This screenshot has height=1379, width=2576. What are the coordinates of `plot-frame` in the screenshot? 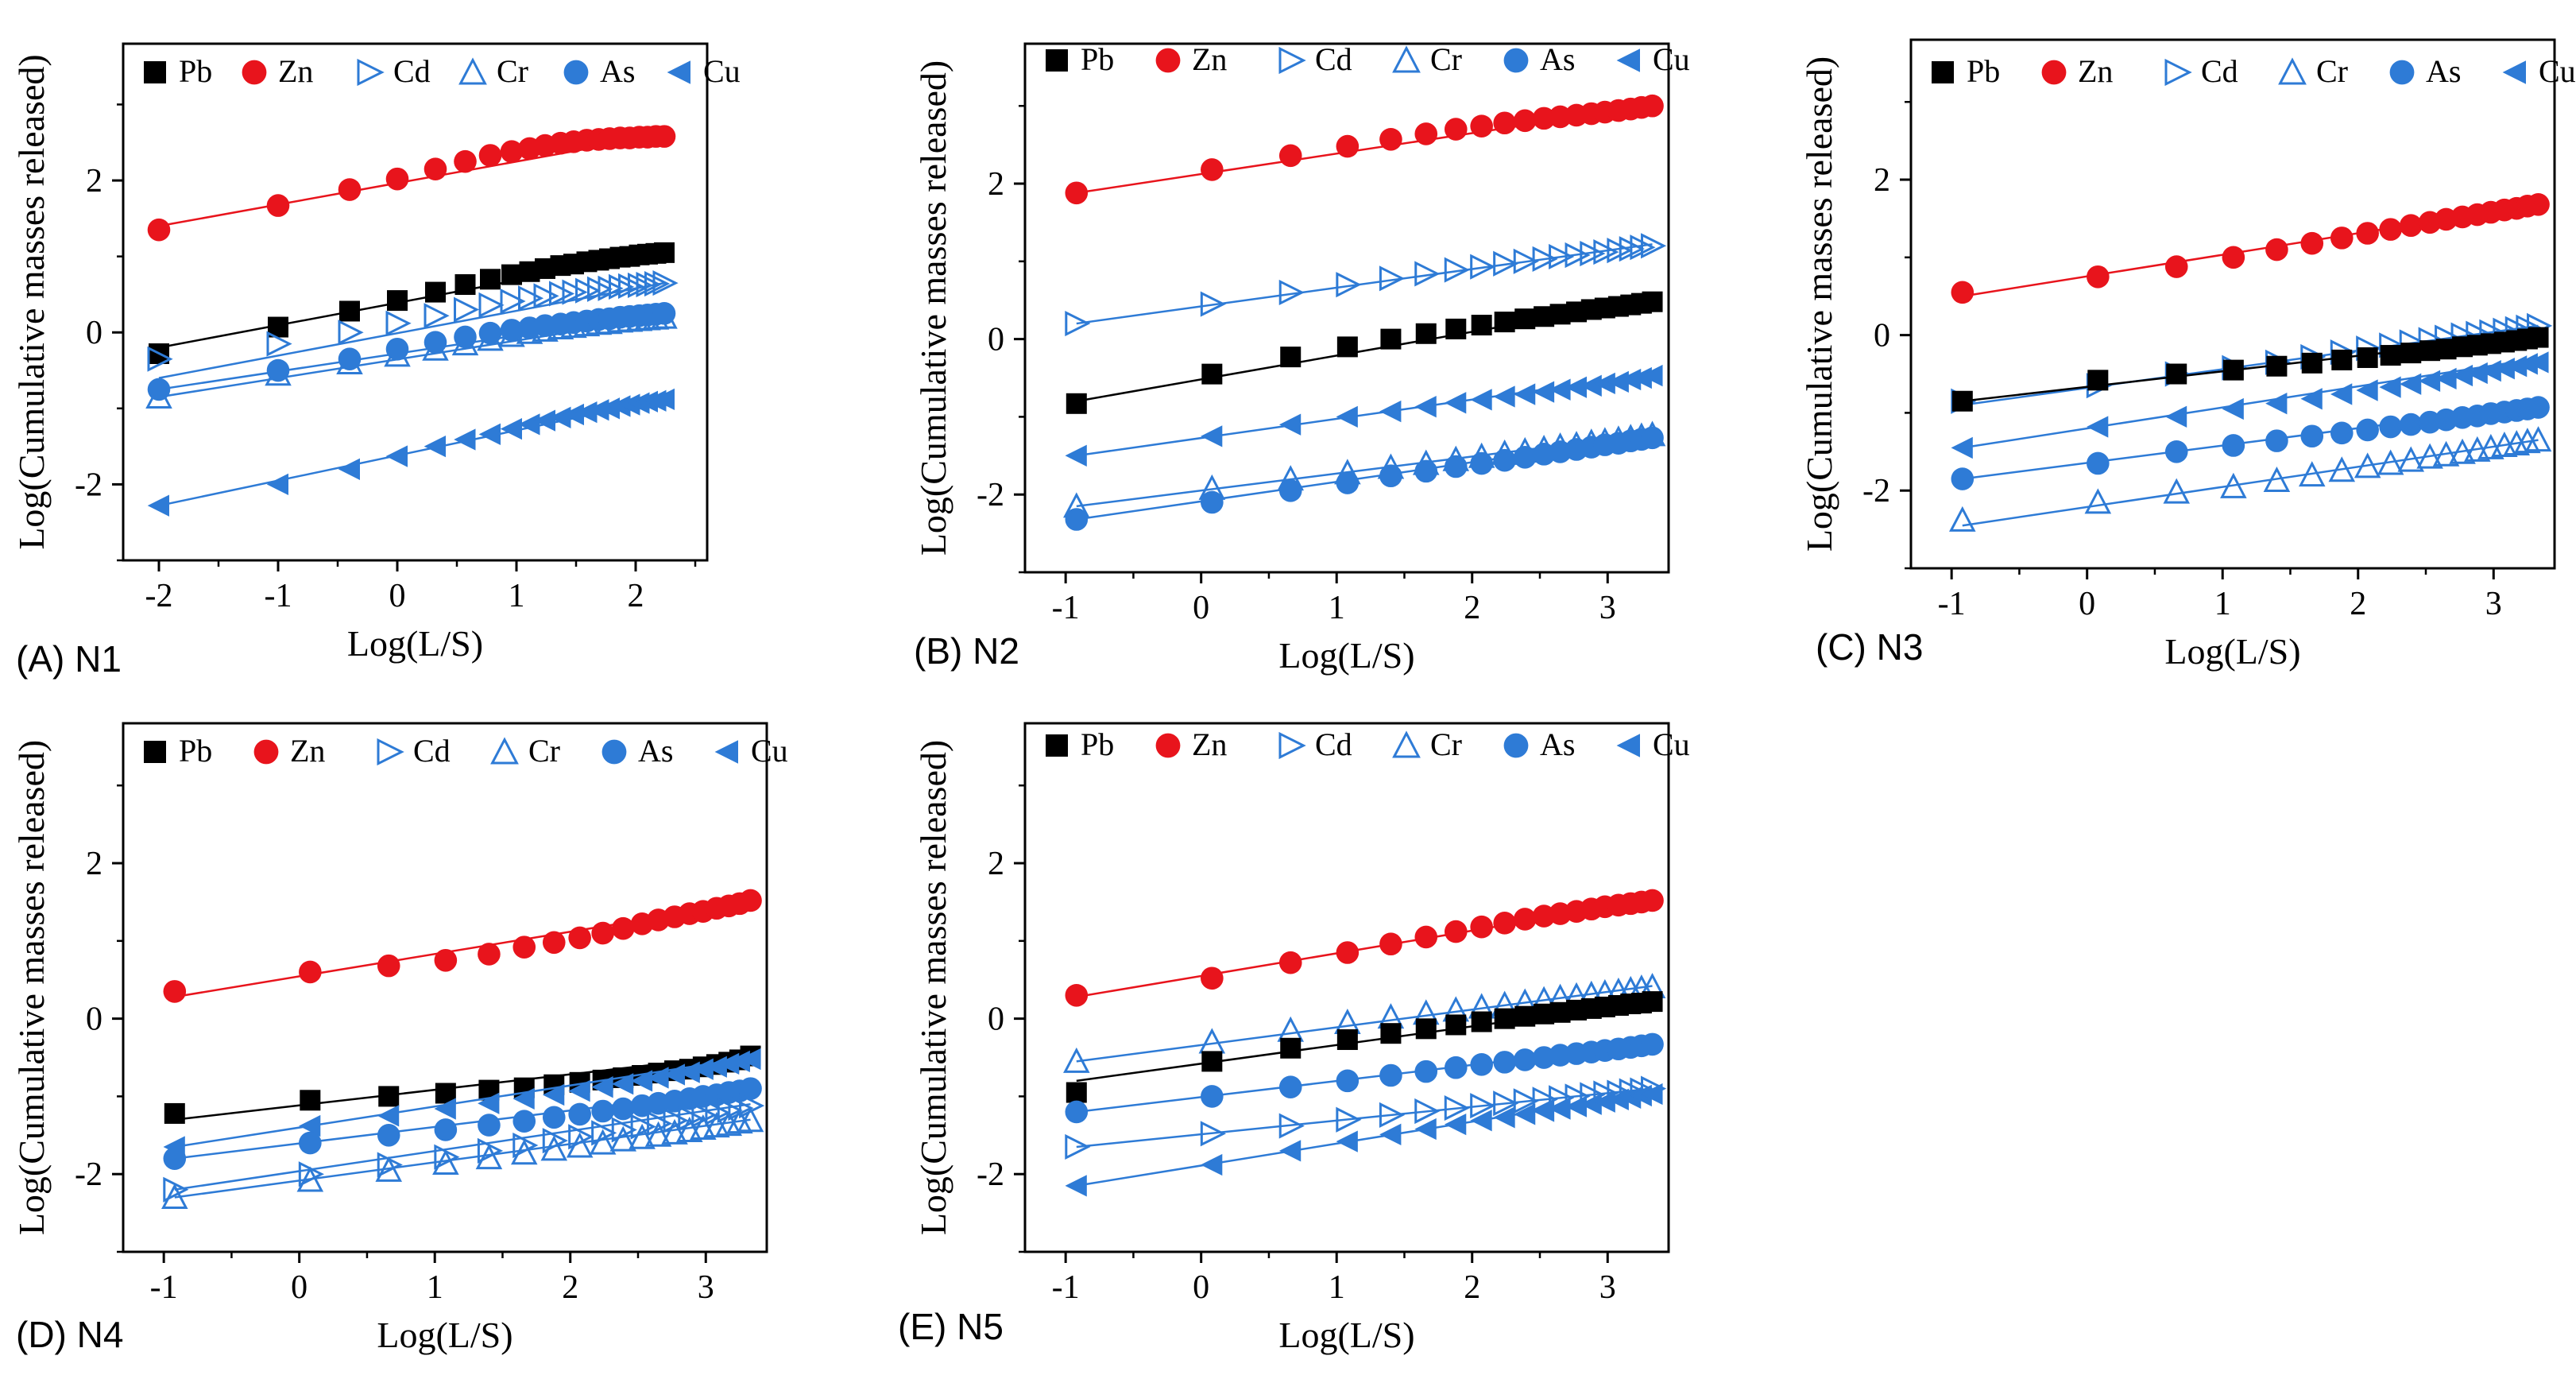 It's located at (415, 302).